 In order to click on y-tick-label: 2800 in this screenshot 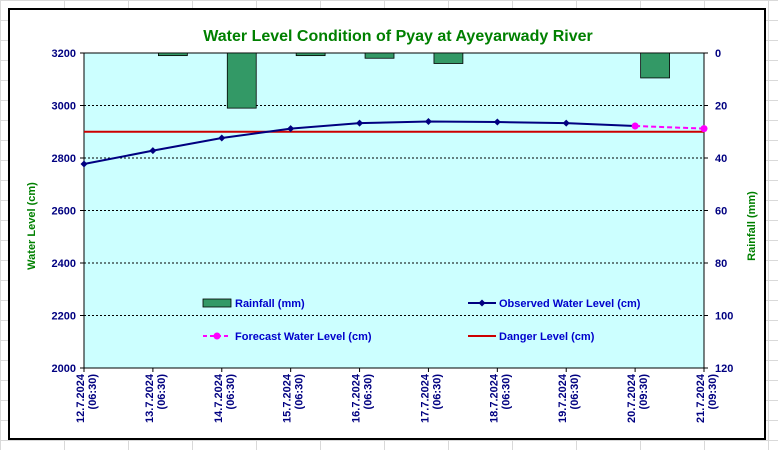, I will do `click(64, 159)`.